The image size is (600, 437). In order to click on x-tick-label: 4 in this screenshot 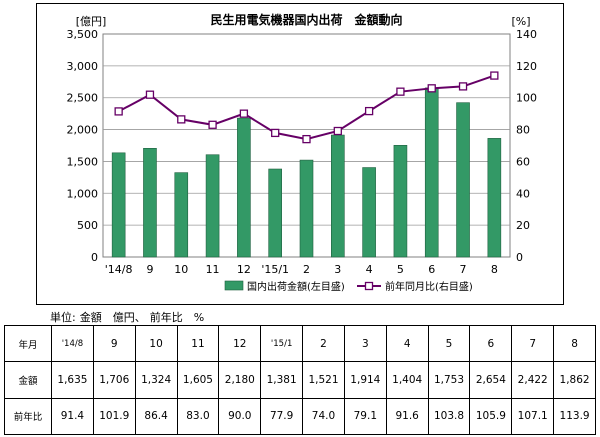, I will do `click(369, 269)`.